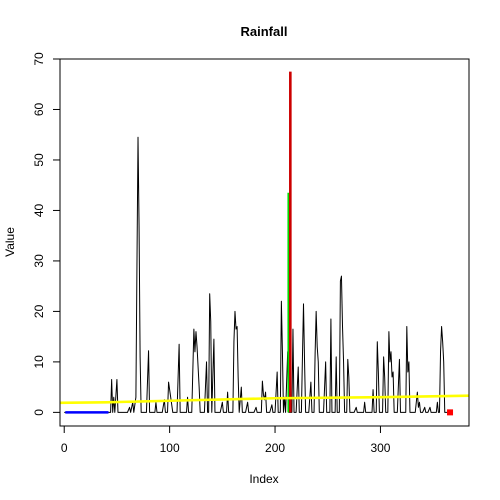 This screenshot has height=500, width=500. I want to click on end-marker-point, so click(450, 412).